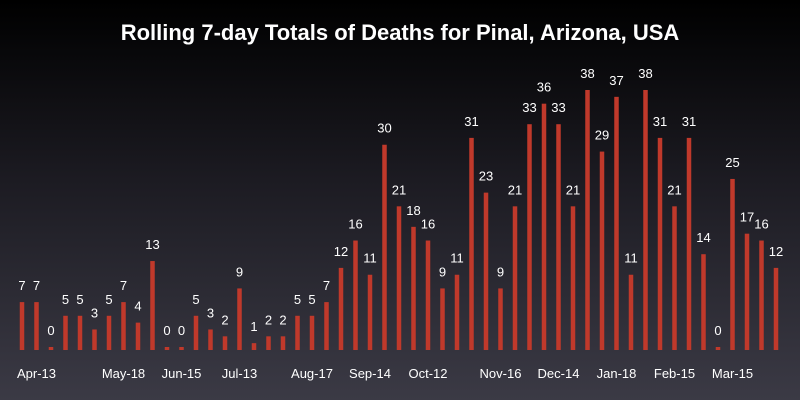  Describe the element at coordinates (559, 373) in the screenshot. I see `x-tick-label: Dec-14` at that location.